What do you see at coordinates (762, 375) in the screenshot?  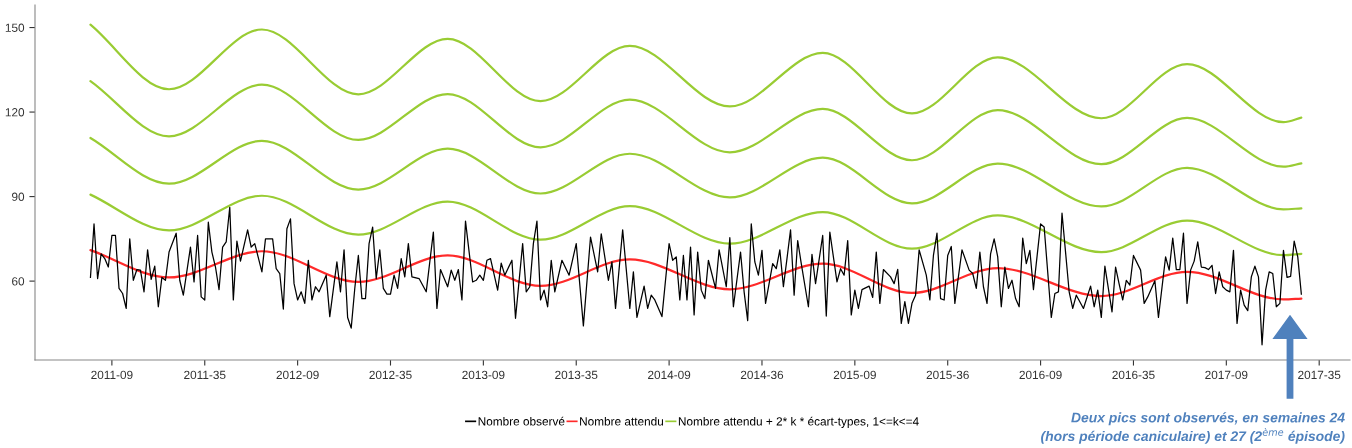 I see `x-tick-label: 2014-36` at bounding box center [762, 375].